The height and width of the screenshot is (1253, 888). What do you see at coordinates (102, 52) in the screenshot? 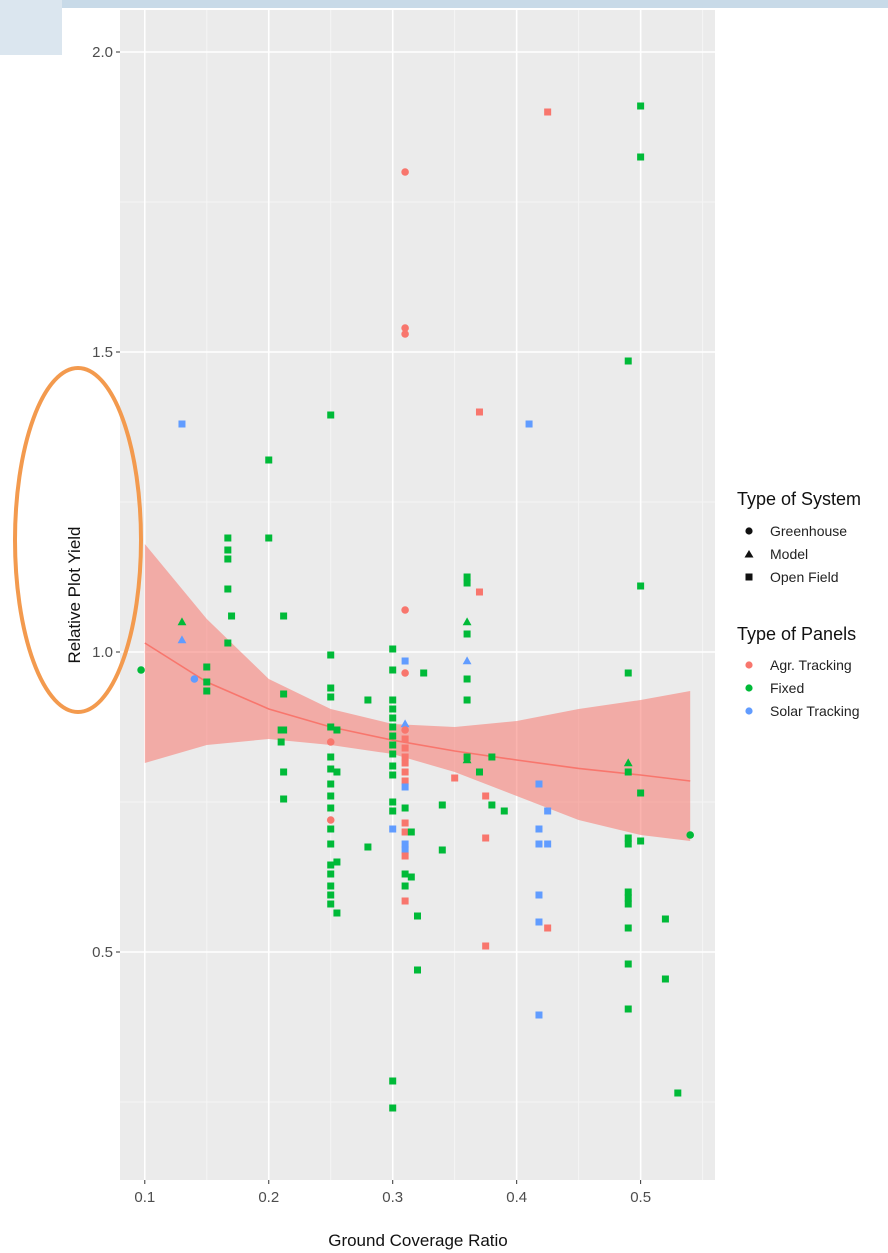
I see `y-tick-label: 2.0` at bounding box center [102, 52].